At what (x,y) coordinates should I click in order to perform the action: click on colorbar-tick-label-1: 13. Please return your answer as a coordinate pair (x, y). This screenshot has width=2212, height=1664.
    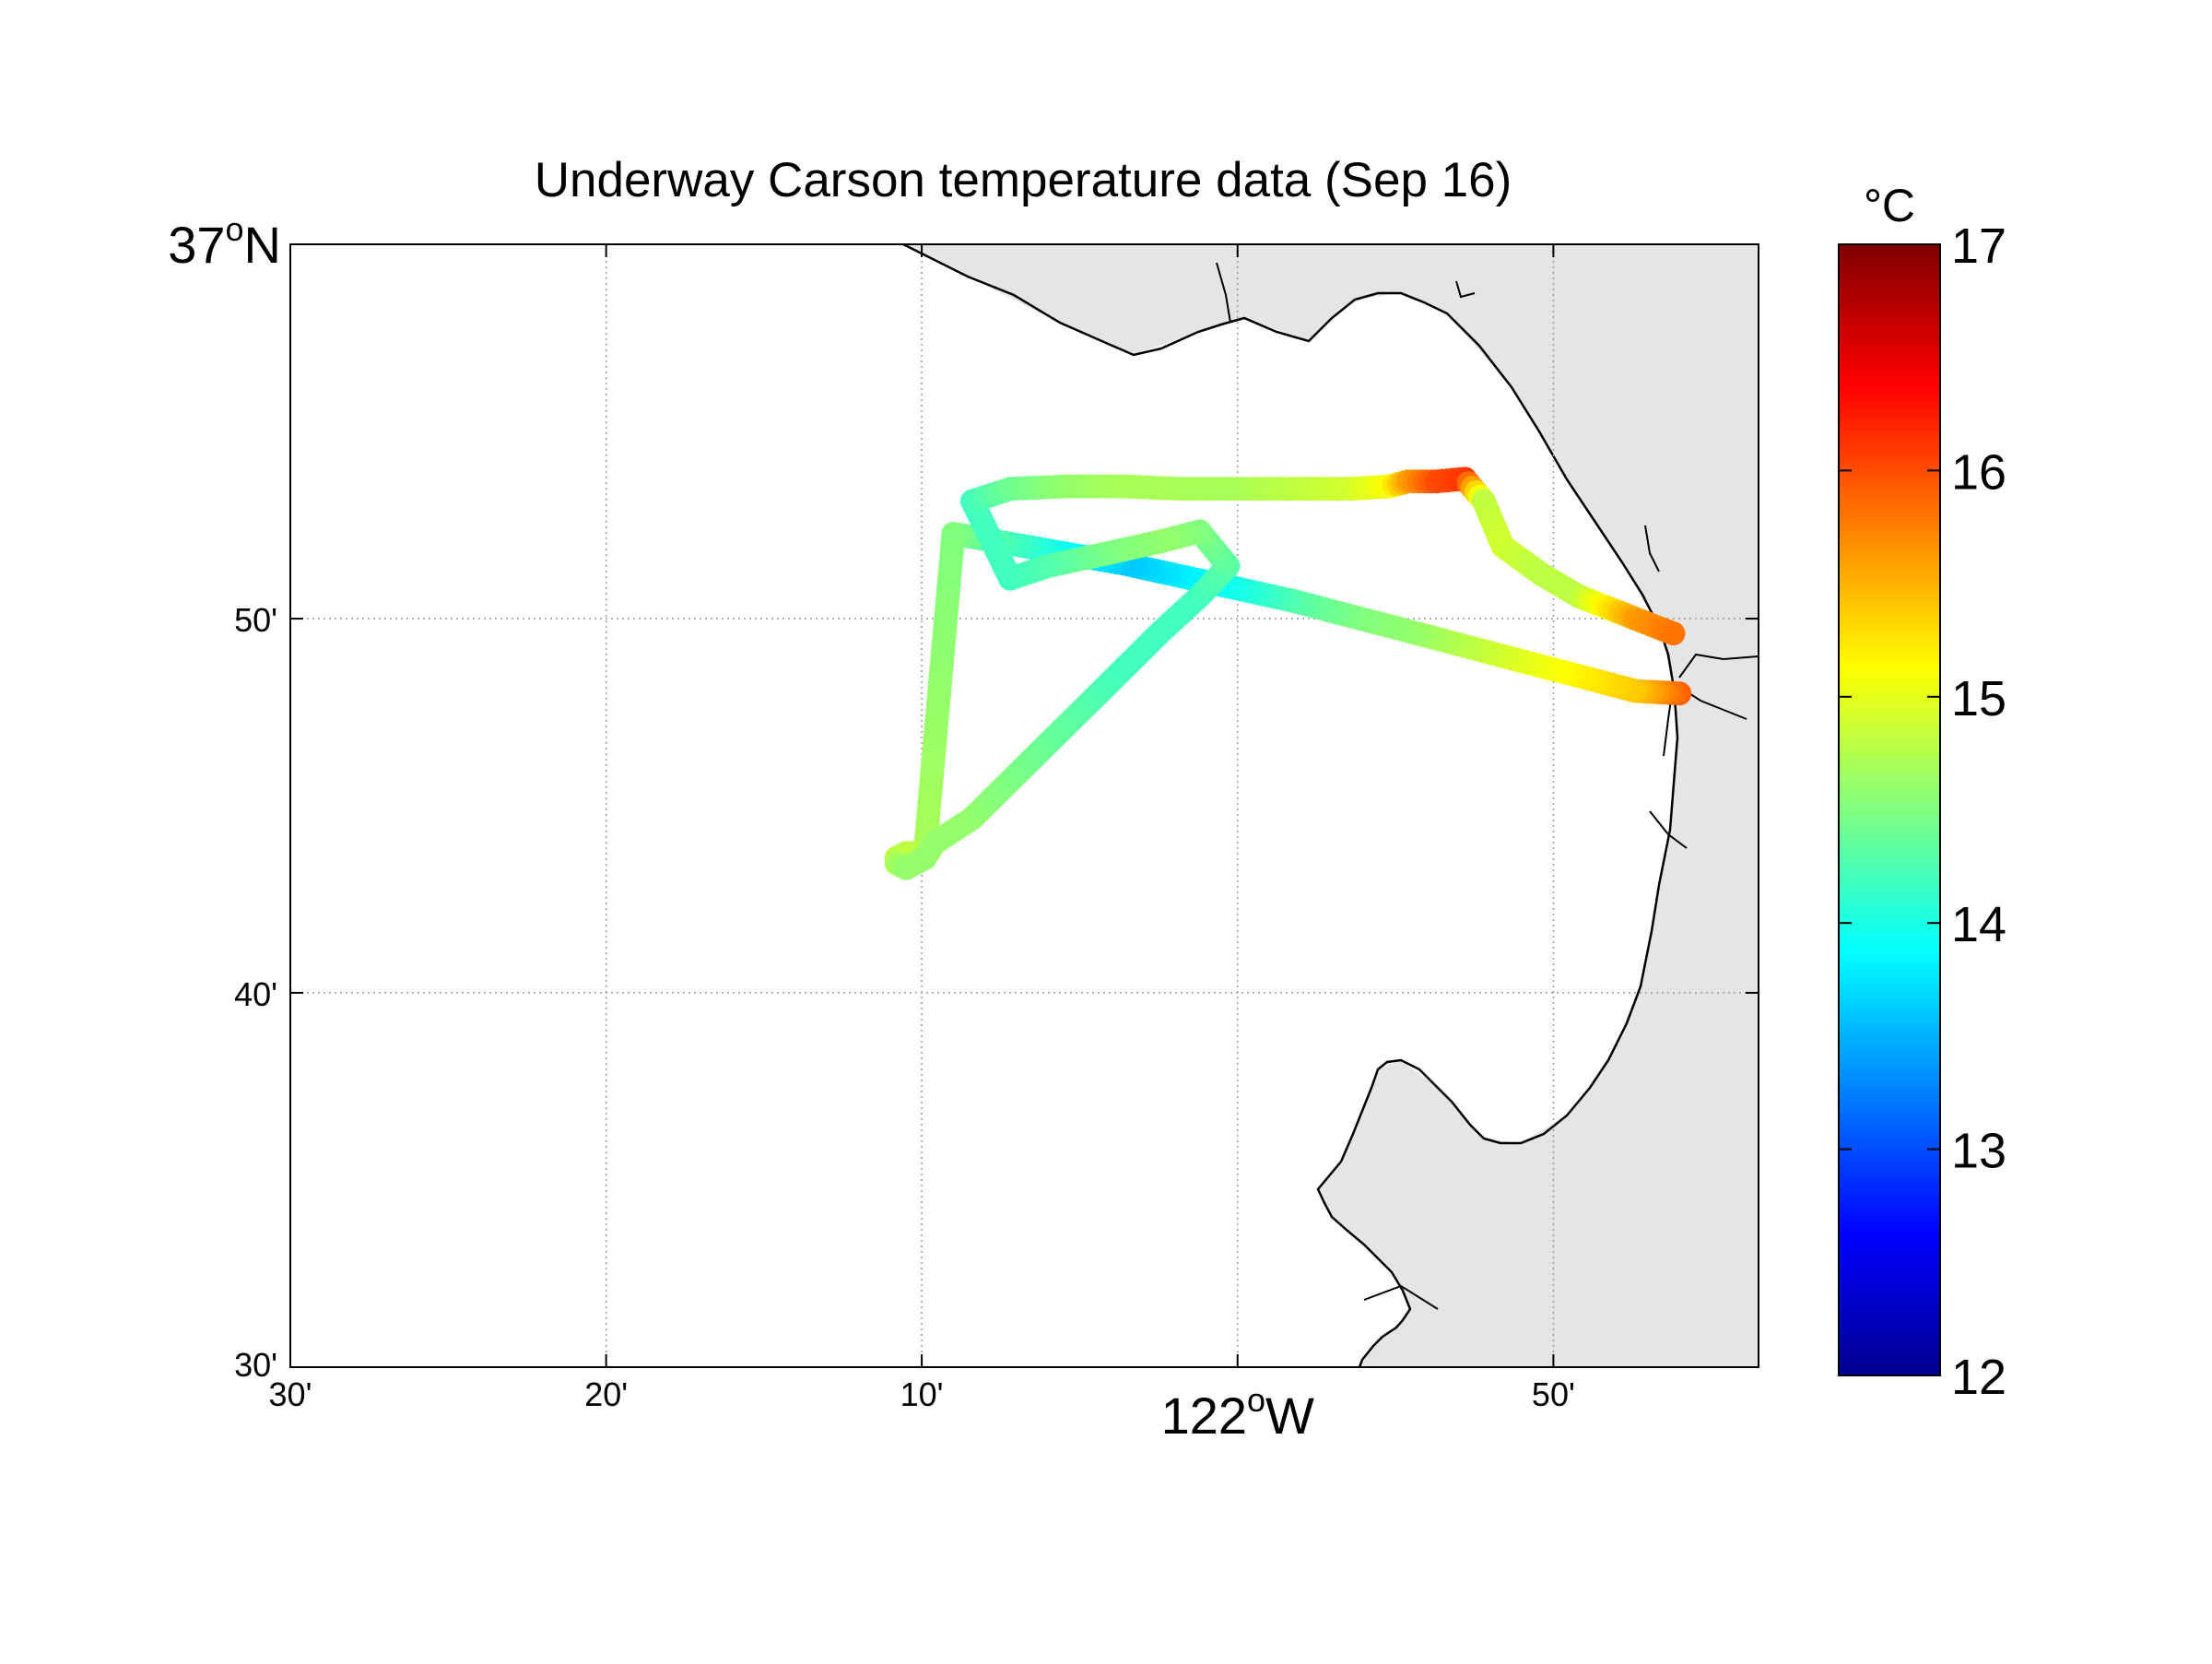
    Looking at the image, I should click on (1978, 1151).